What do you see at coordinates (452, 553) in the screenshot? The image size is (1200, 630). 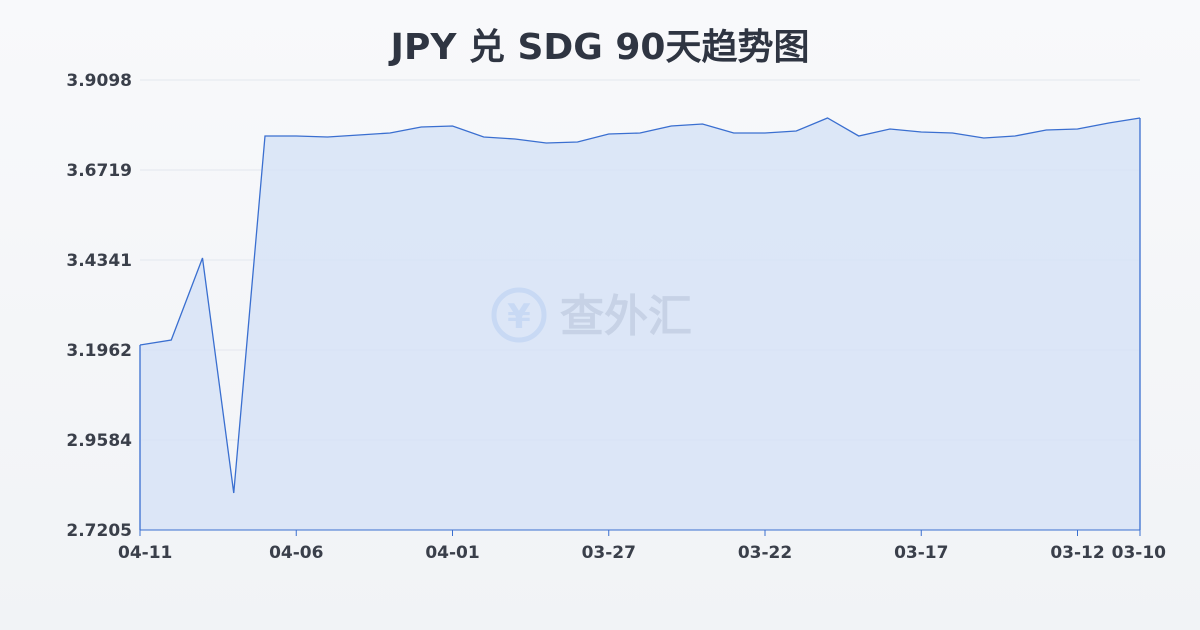 I see `x-tick-label: 04-01` at bounding box center [452, 553].